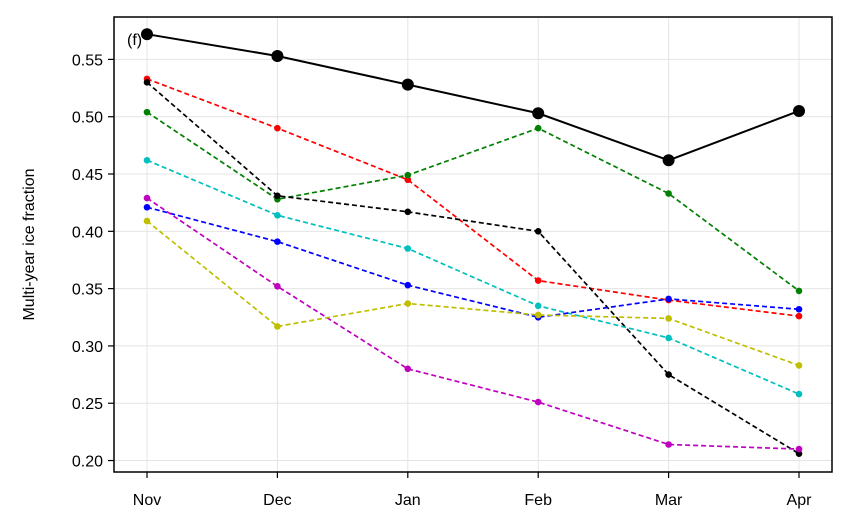 The height and width of the screenshot is (532, 852). I want to click on y-tick-label: 0.30, so click(87, 347).